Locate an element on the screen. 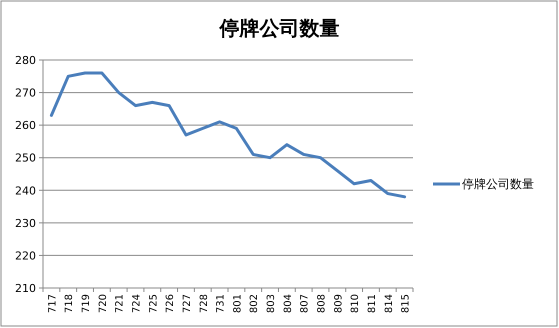 This screenshot has height=328, width=559. x-tick-label: 810 is located at coordinates (356, 304).